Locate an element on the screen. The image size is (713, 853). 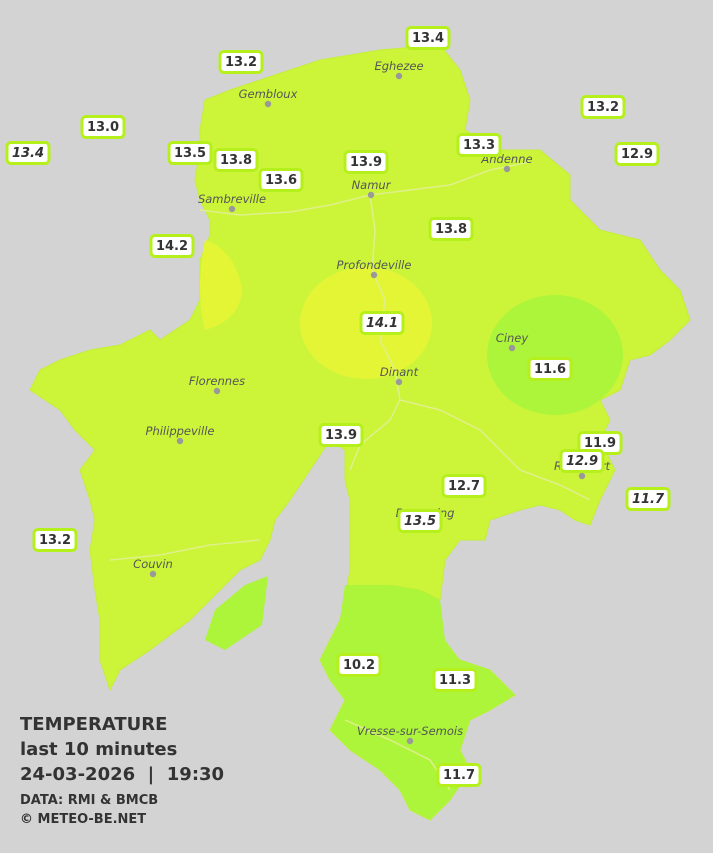
town-label: Gembloux is located at coordinates (268, 94).